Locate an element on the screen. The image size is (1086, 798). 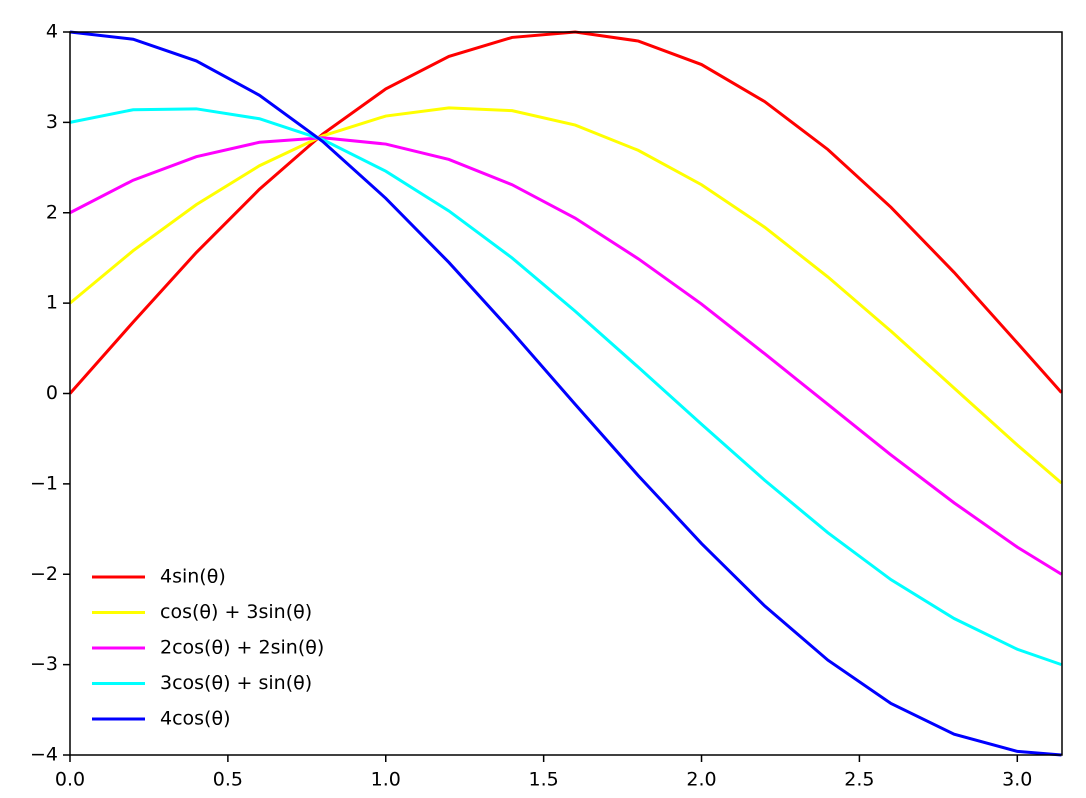
y-tick-label: −3 is located at coordinates (44, 664).